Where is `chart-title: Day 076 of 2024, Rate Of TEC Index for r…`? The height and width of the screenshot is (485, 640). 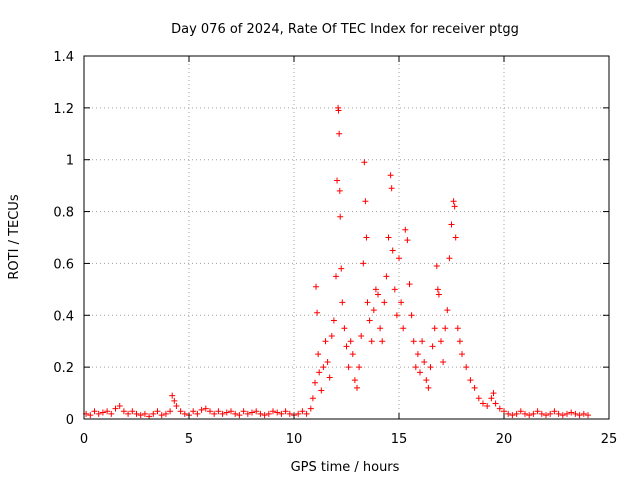 chart-title: Day 076 of 2024, Rate Of TEC Index for r… is located at coordinates (345, 29).